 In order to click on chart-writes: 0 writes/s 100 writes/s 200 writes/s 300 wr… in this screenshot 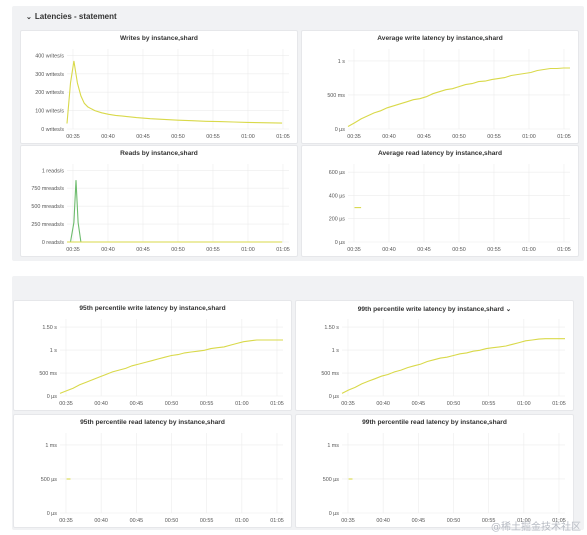, I will do `click(162, 94)`.